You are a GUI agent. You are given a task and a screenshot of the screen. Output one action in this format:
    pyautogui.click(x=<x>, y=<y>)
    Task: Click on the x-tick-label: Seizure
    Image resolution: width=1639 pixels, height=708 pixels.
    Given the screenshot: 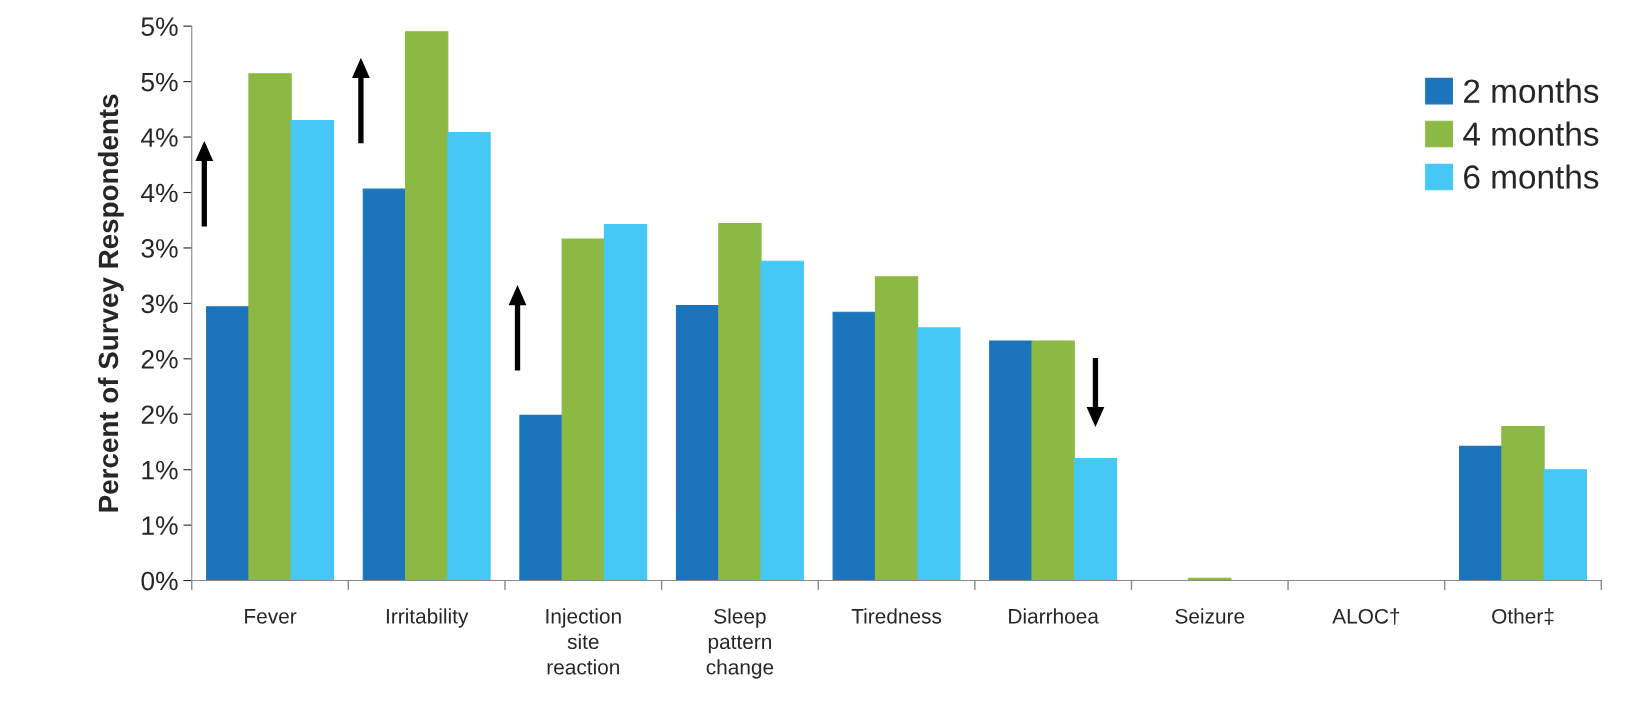 What is the action you would take?
    pyautogui.click(x=1210, y=616)
    